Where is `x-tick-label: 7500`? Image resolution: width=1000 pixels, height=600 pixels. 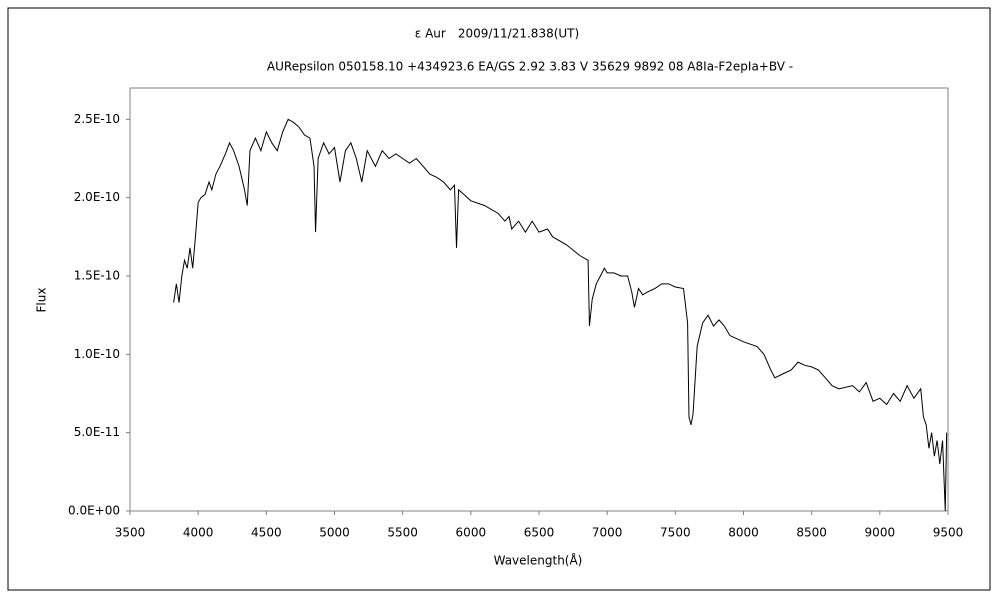 x-tick-label: 7500 is located at coordinates (675, 533).